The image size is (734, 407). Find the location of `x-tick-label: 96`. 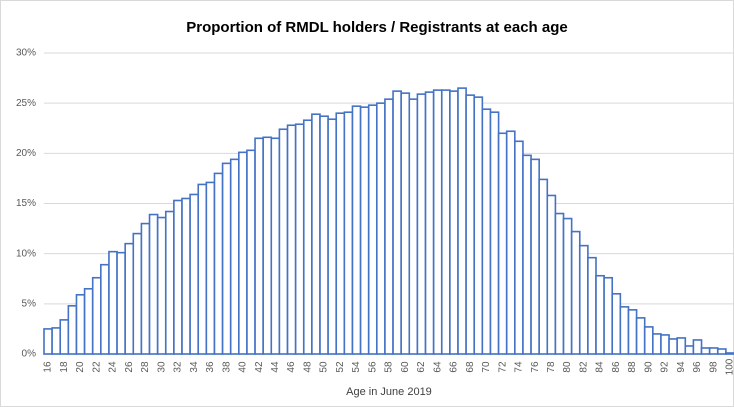

x-tick-label: 96 is located at coordinates (697, 367).